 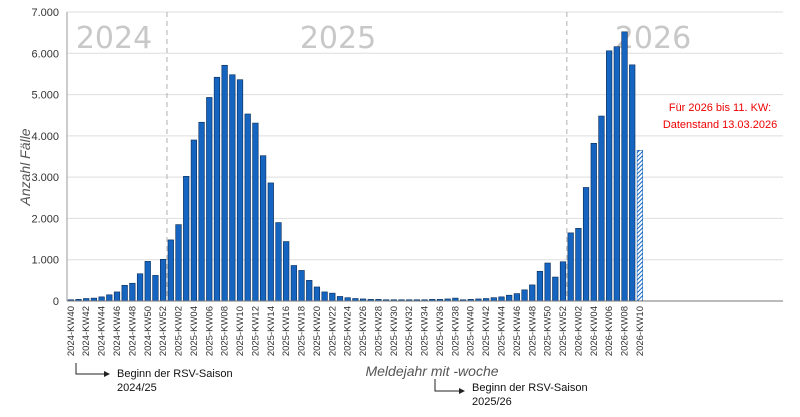 I want to click on y-tick-label: 2.000, so click(x=45, y=219).